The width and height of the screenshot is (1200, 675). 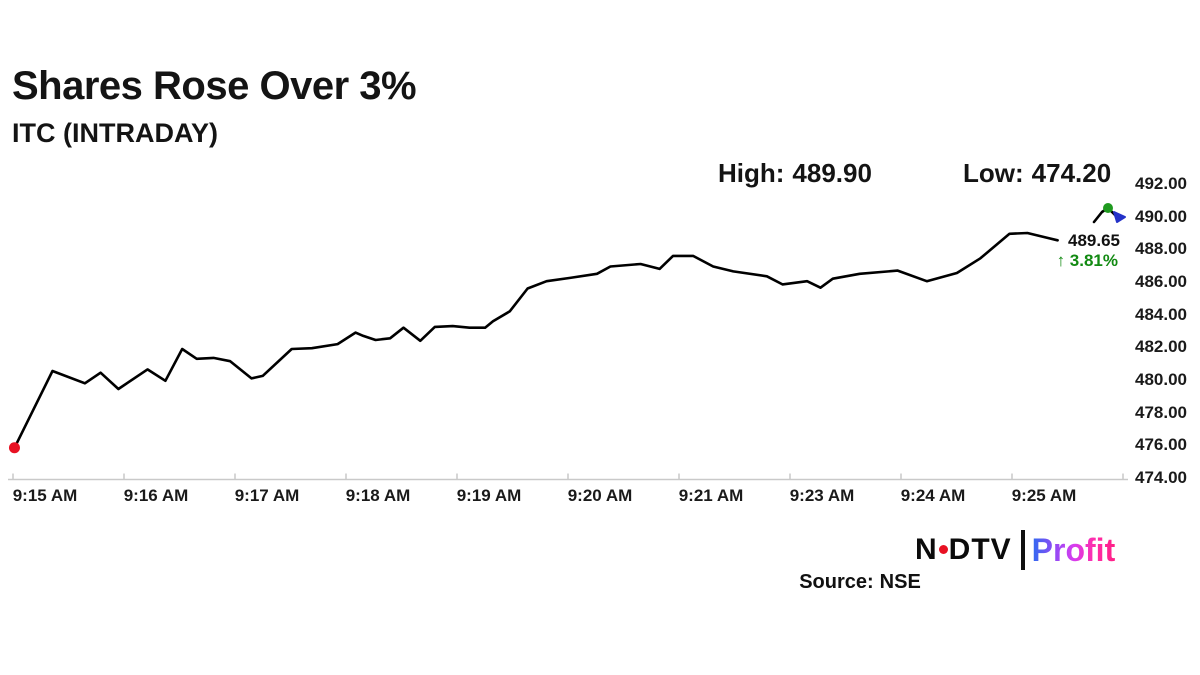 What do you see at coordinates (1161, 216) in the screenshot?
I see `y-axis-label: 490.00` at bounding box center [1161, 216].